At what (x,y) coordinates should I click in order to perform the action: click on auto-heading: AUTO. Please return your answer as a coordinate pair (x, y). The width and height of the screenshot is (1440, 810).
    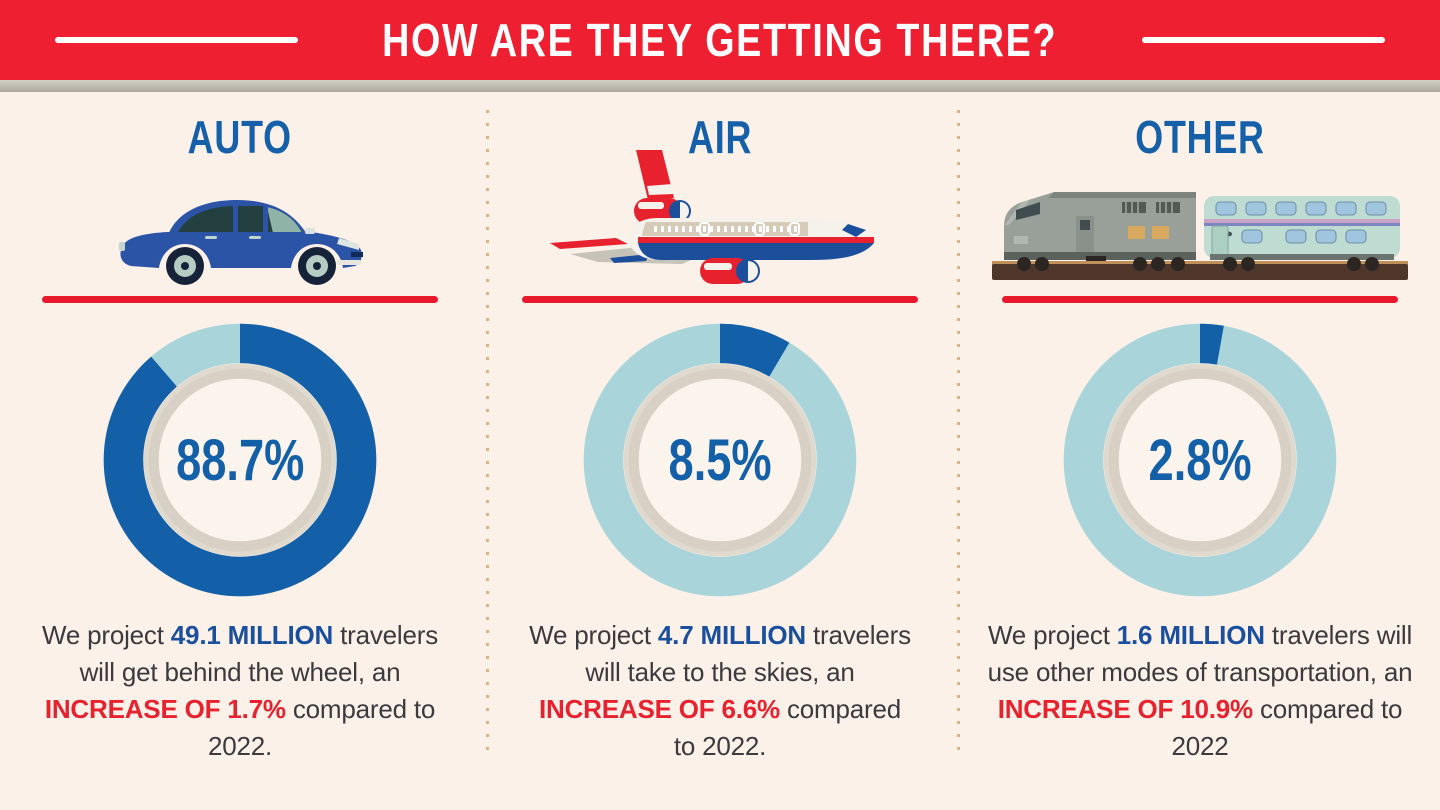
    Looking at the image, I should click on (240, 137).